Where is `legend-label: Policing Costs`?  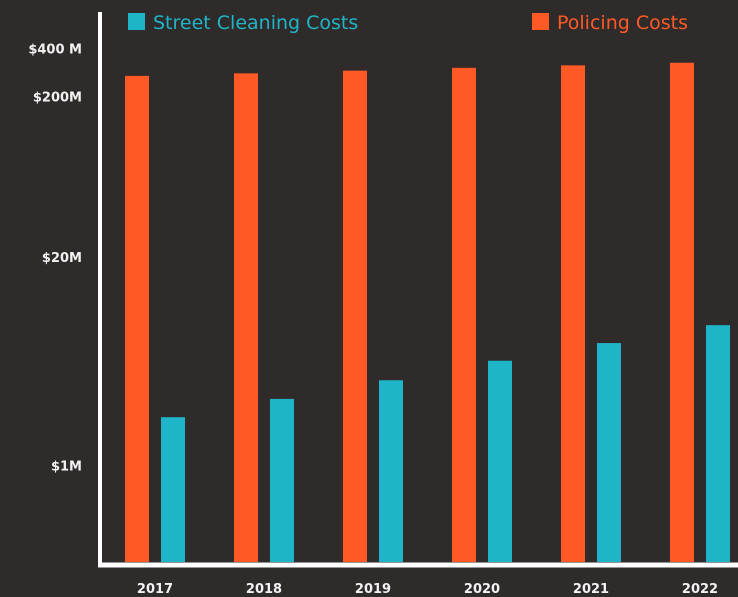
legend-label: Policing Costs is located at coordinates (622, 23).